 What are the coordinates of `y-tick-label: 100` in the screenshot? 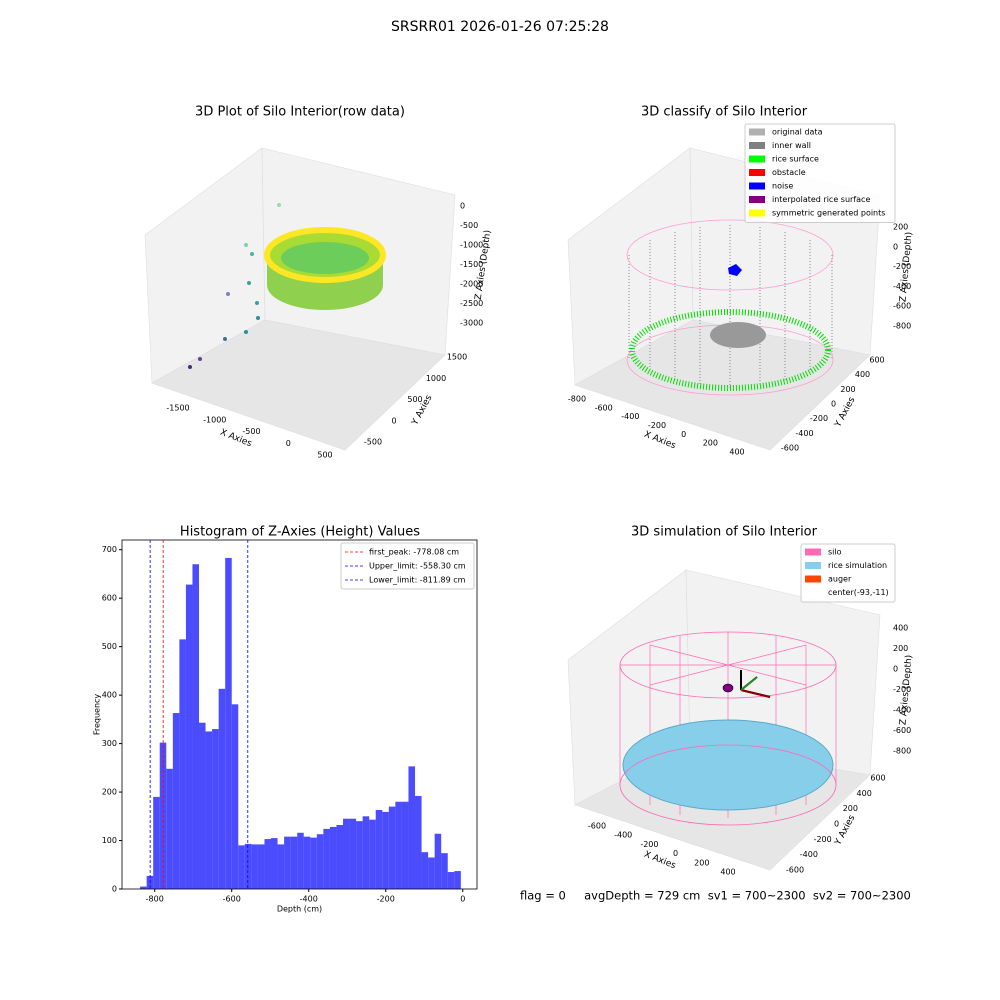 It's located at (109, 840).